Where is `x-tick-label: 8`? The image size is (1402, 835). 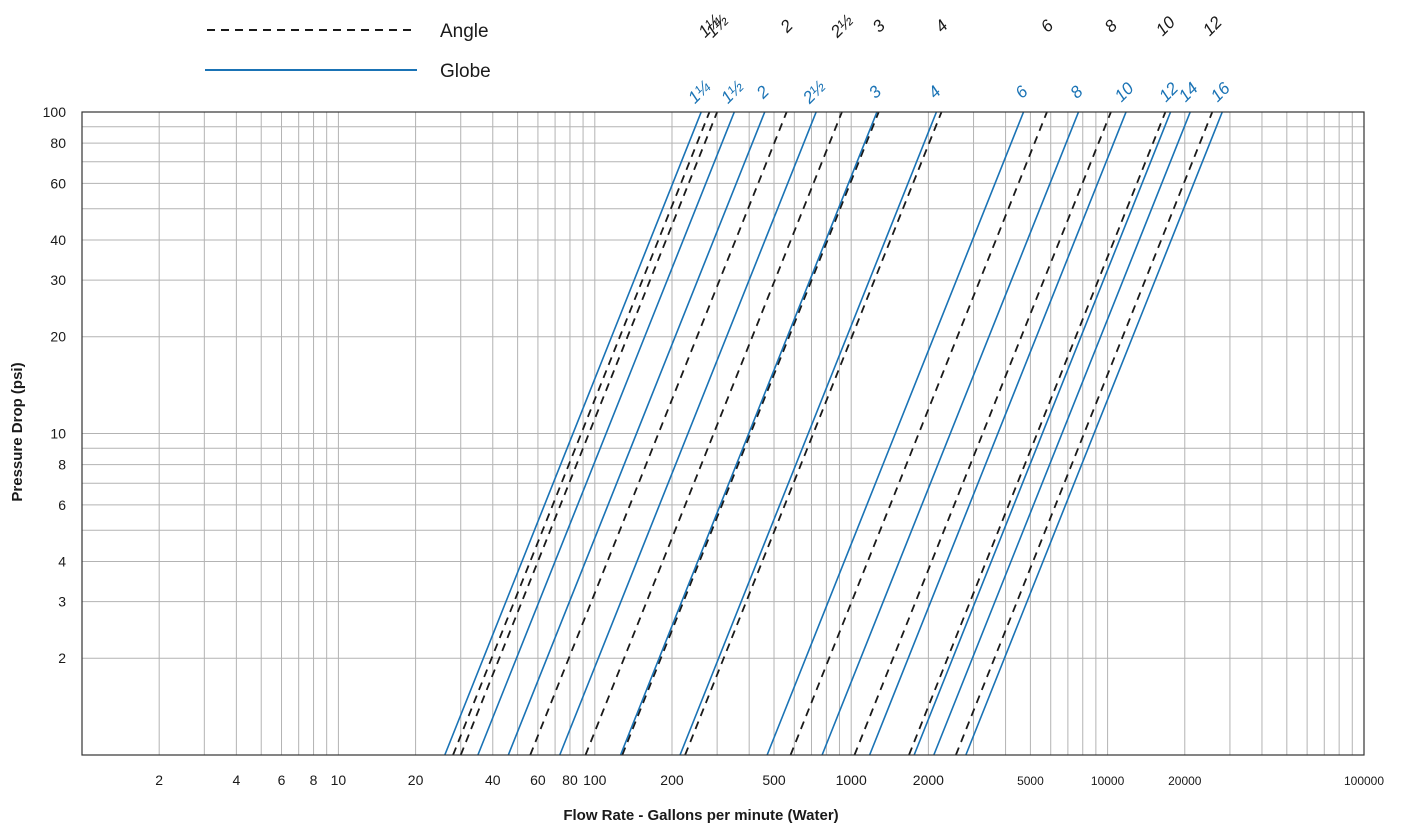
x-tick-label: 8 is located at coordinates (314, 780).